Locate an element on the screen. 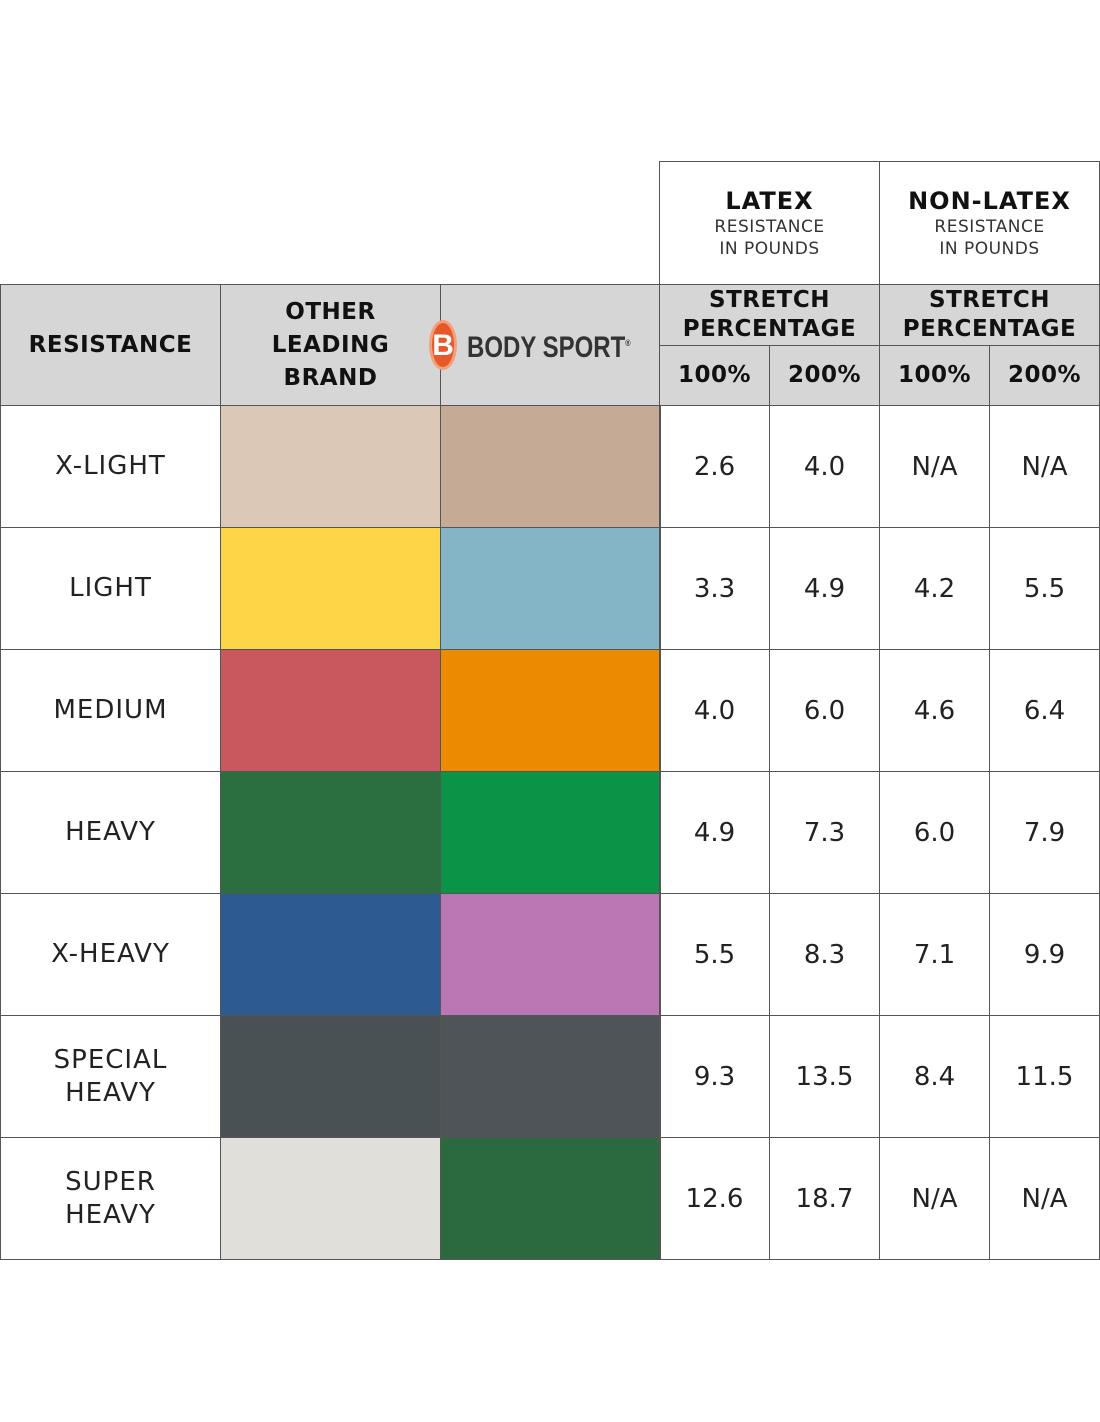 The width and height of the screenshot is (1100, 1422). latex-100-header: 100% is located at coordinates (714, 375).